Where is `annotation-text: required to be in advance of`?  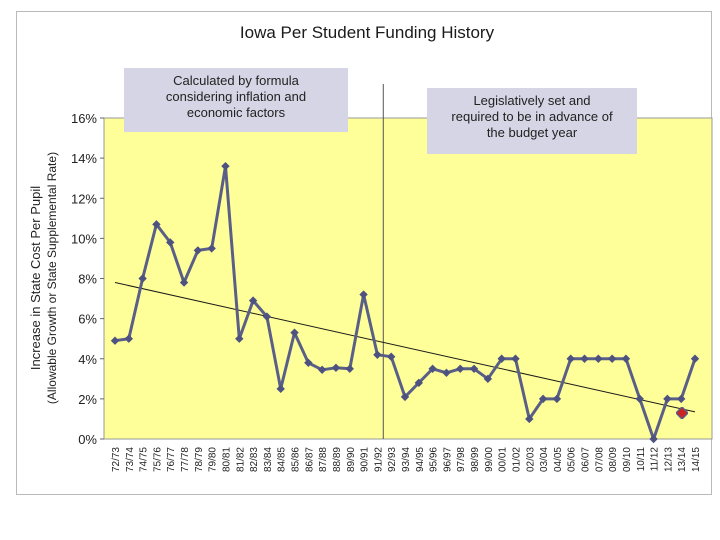 annotation-text: required to be in advance of is located at coordinates (532, 116).